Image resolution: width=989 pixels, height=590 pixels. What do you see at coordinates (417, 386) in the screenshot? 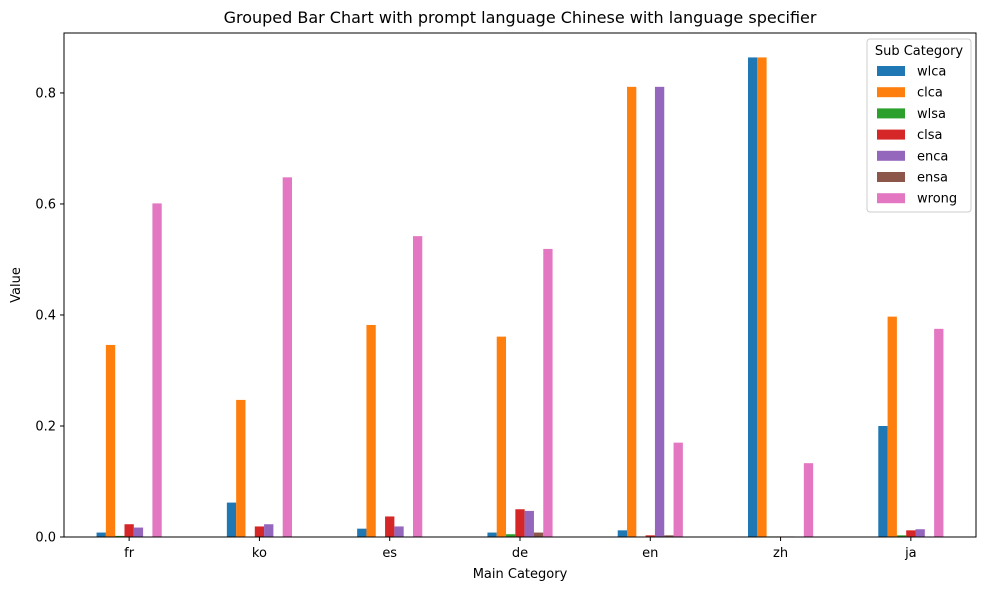
I see `bar-wrong-es` at bounding box center [417, 386].